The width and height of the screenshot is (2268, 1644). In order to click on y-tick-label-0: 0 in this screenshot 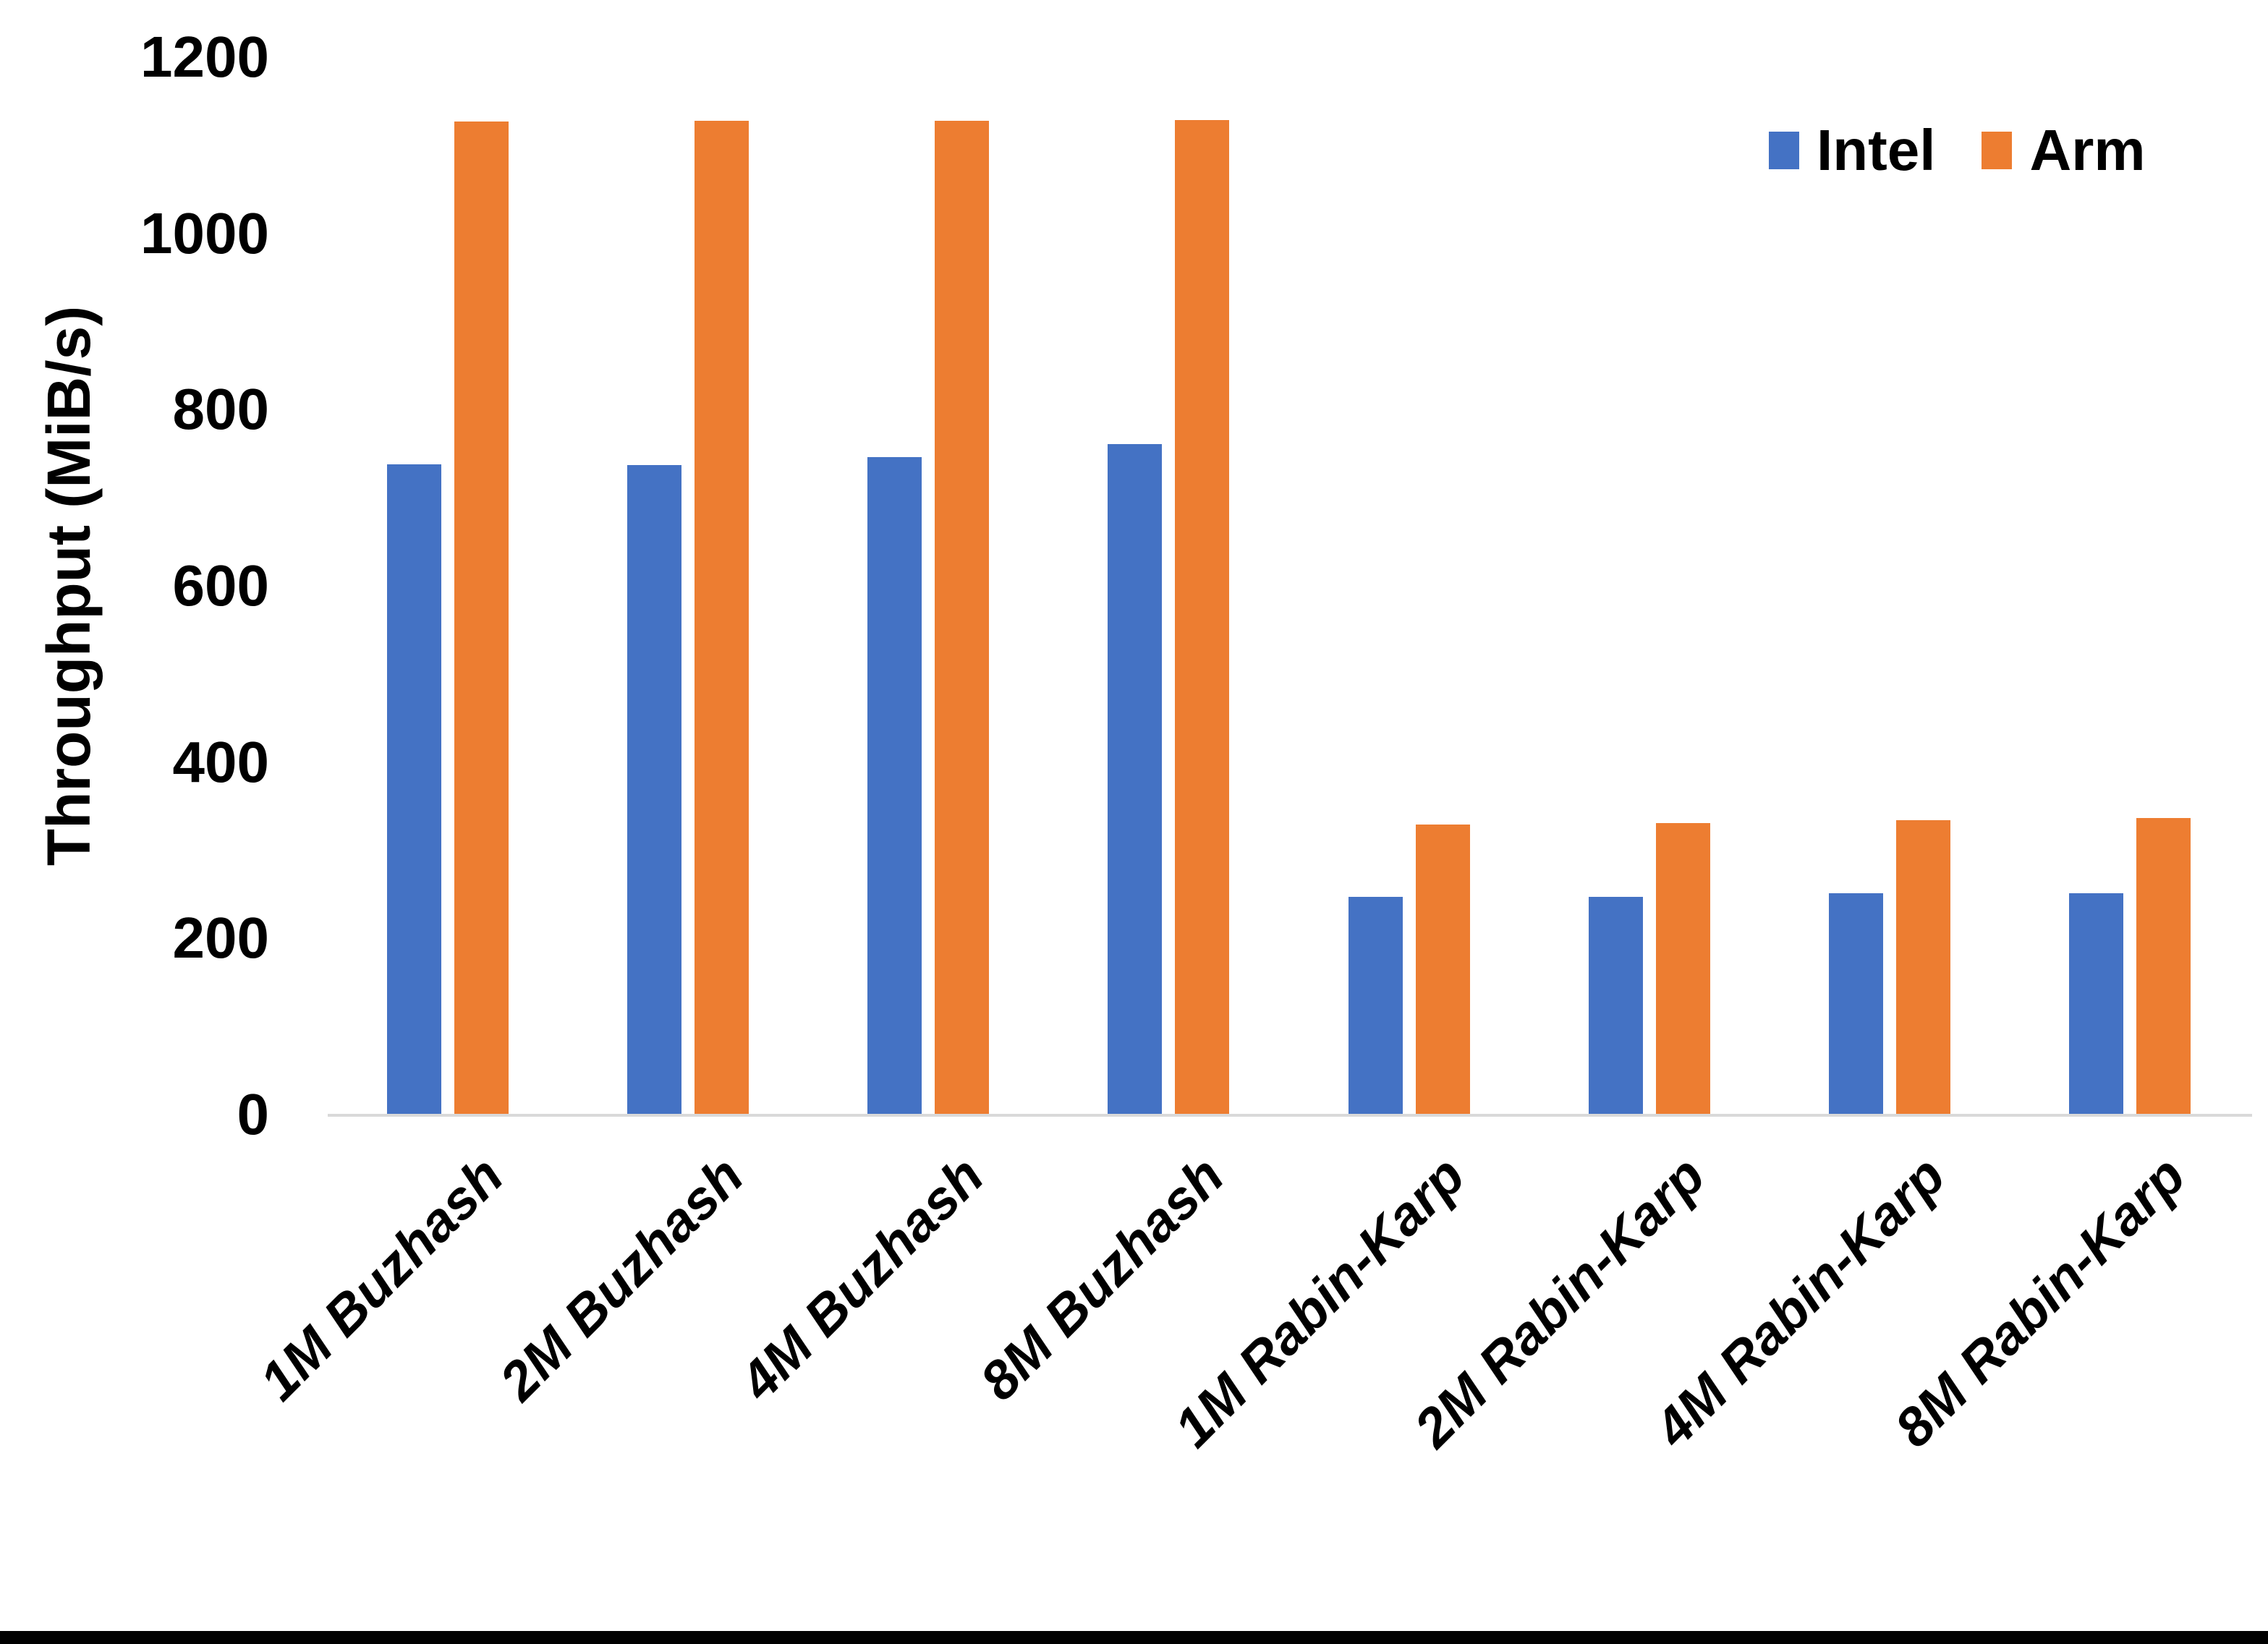, I will do `click(253, 1114)`.